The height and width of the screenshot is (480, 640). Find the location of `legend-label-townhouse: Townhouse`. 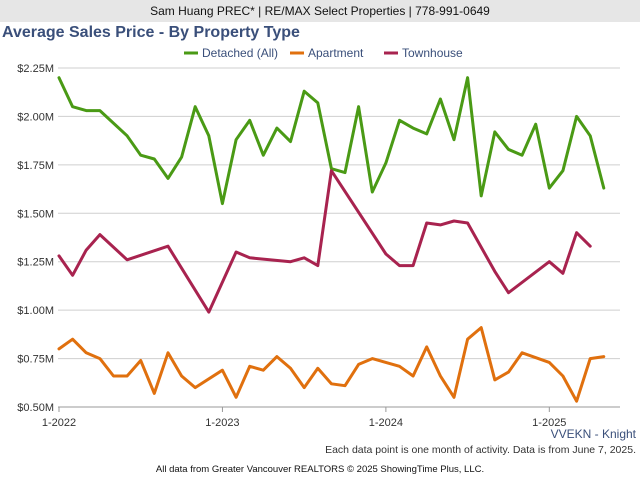

legend-label-townhouse: Townhouse is located at coordinates (432, 53).